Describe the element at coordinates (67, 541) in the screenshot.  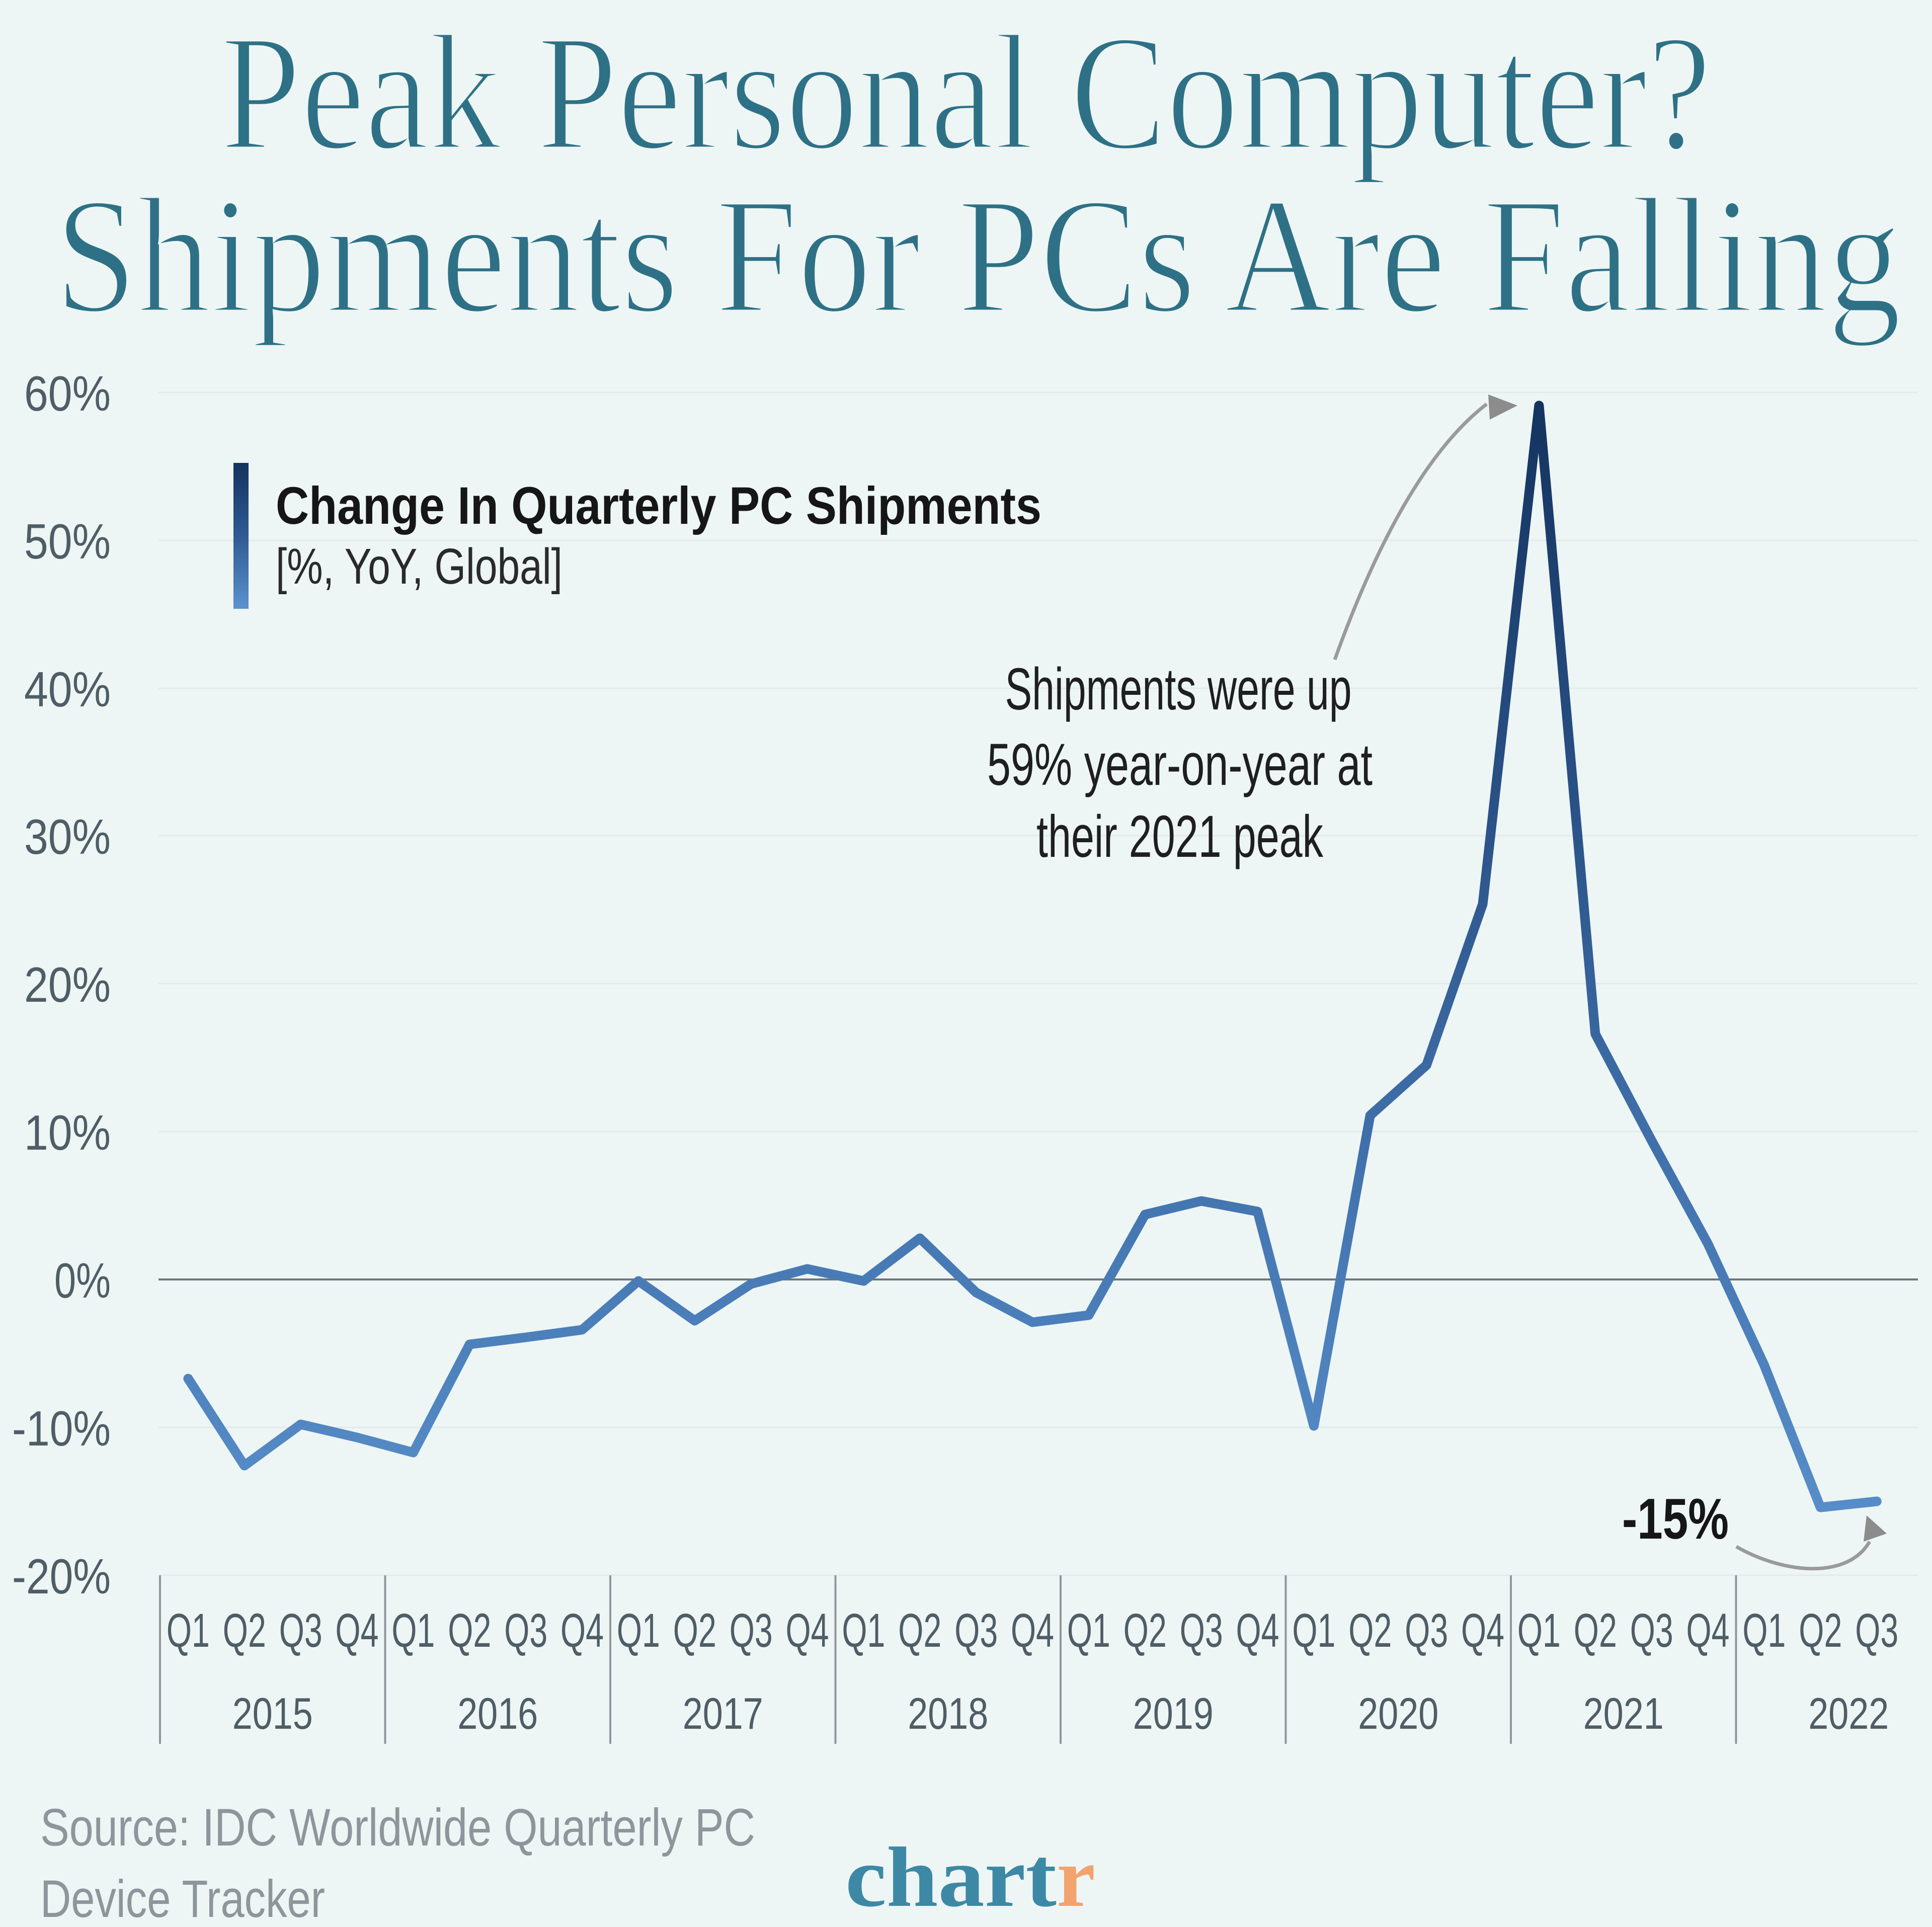
I see `svg-text: 50%` at that location.